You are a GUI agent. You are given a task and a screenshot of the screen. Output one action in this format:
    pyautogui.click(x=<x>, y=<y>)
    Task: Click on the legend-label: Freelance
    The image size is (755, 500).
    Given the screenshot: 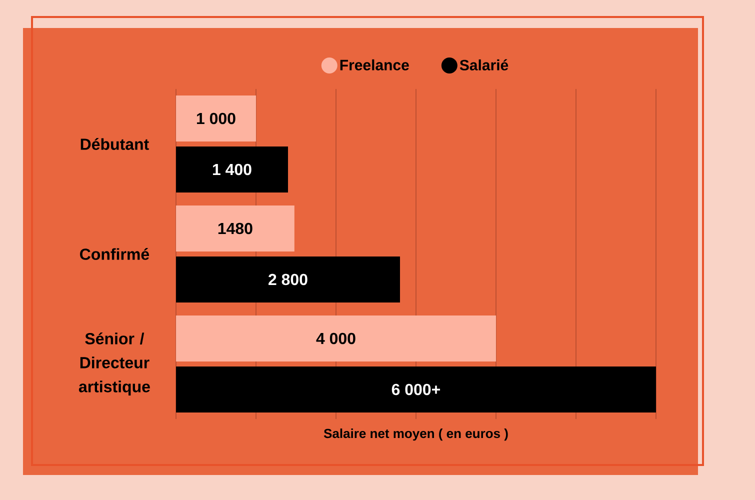 What is the action you would take?
    pyautogui.click(x=374, y=64)
    